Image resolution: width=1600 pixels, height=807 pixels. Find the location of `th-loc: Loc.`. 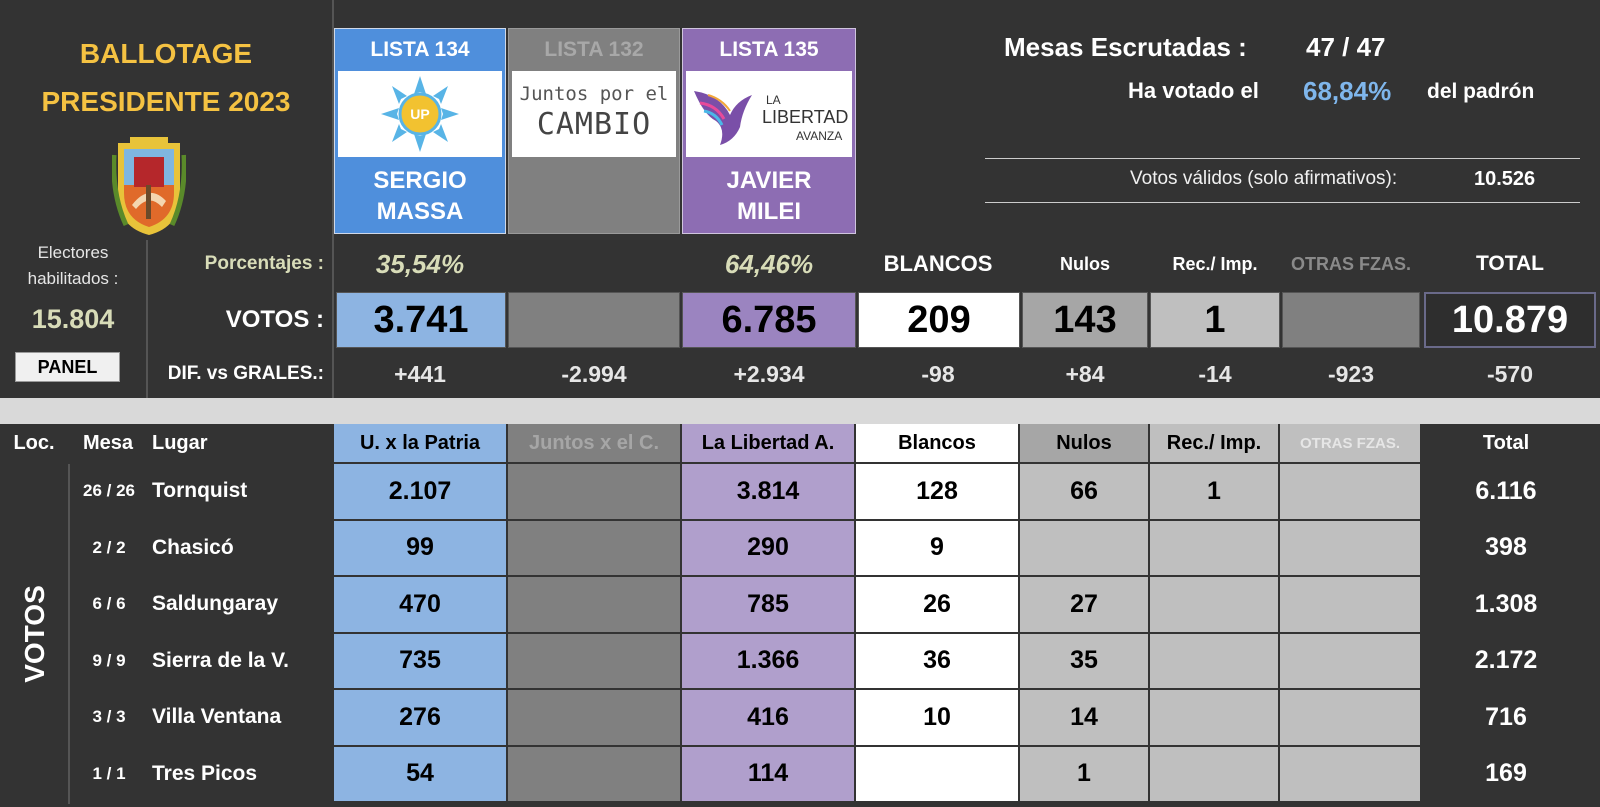

th-loc: Loc. is located at coordinates (35, 444).